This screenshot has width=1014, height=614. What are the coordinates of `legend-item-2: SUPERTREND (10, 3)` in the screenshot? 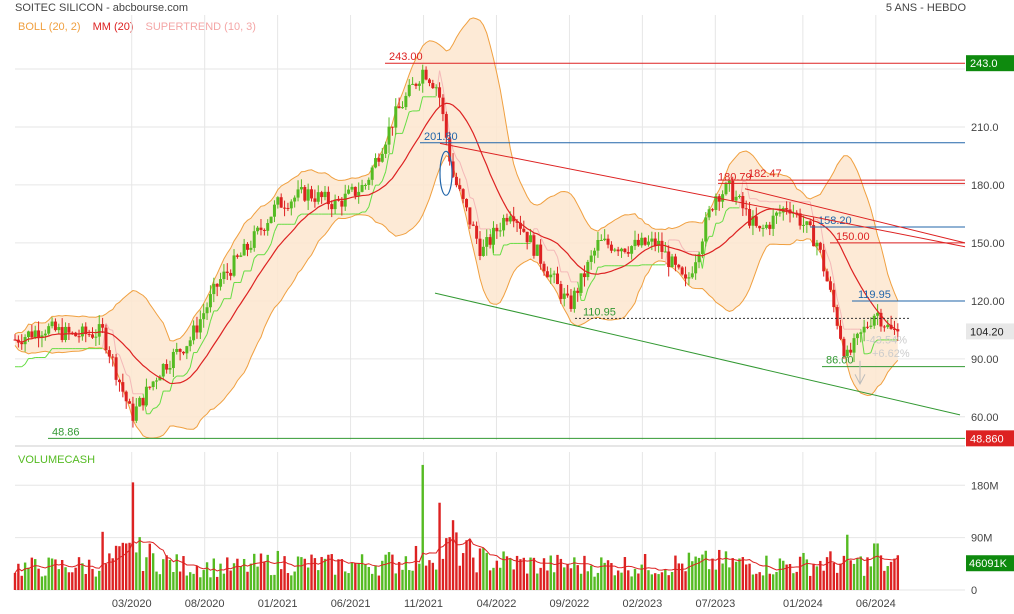 It's located at (200, 27).